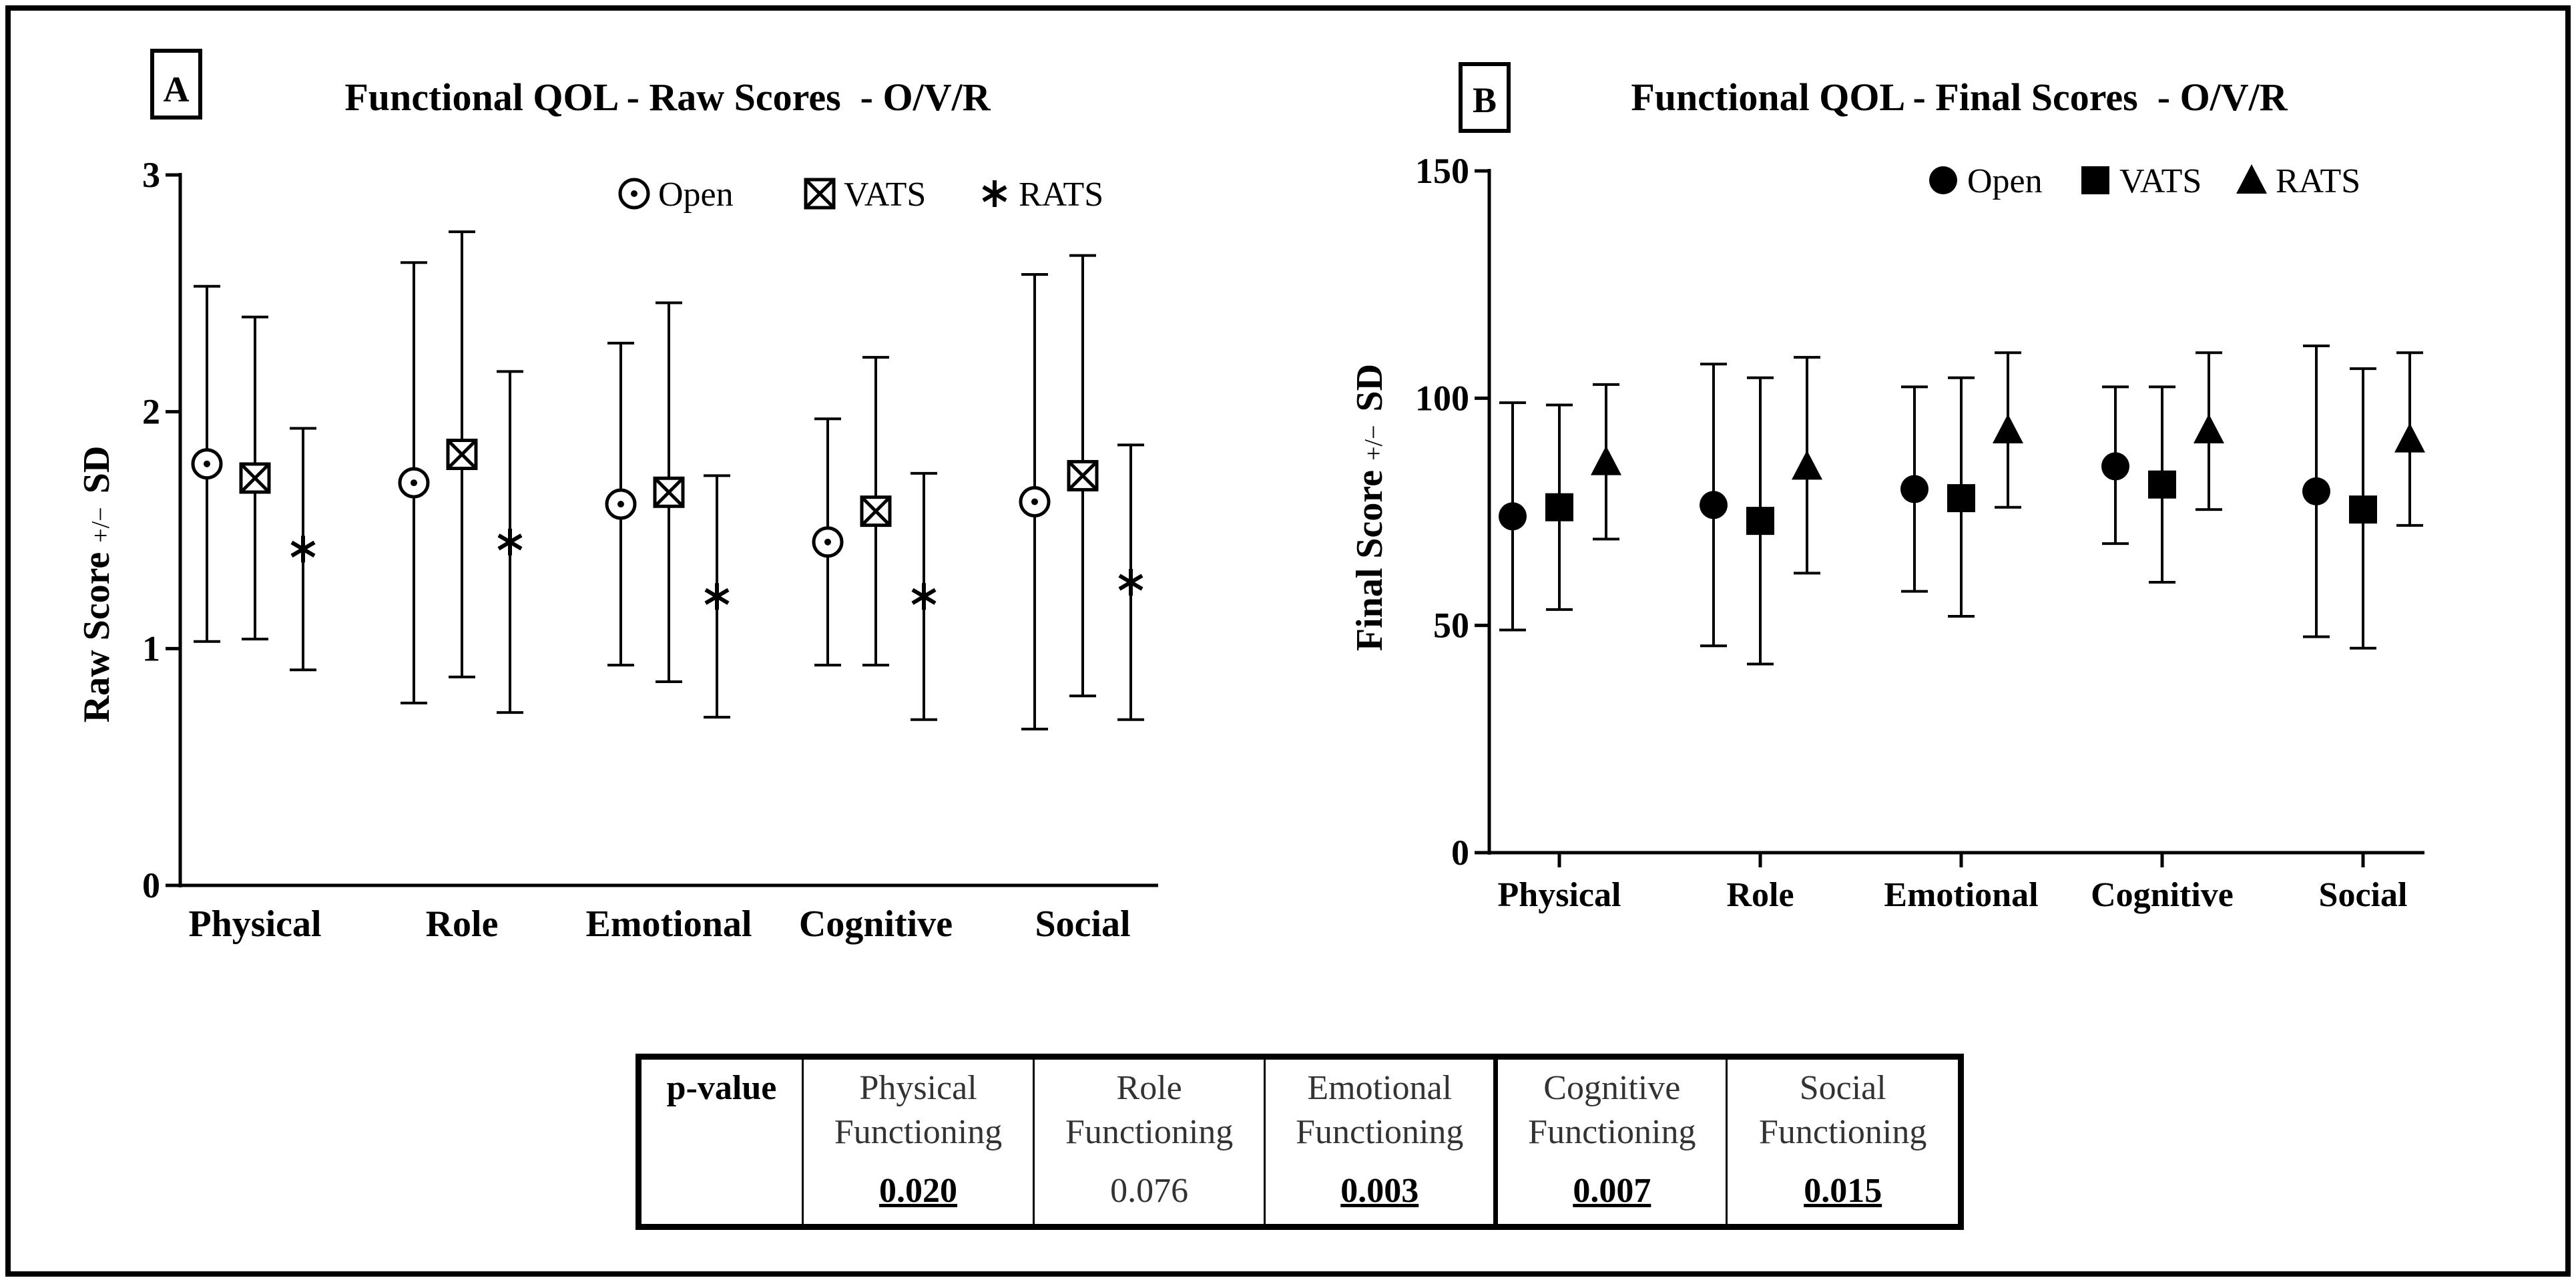 Image resolution: width=2576 pixels, height=1282 pixels. What do you see at coordinates (918, 1110) in the screenshot?
I see `p-value-label: Physical Functioning` at bounding box center [918, 1110].